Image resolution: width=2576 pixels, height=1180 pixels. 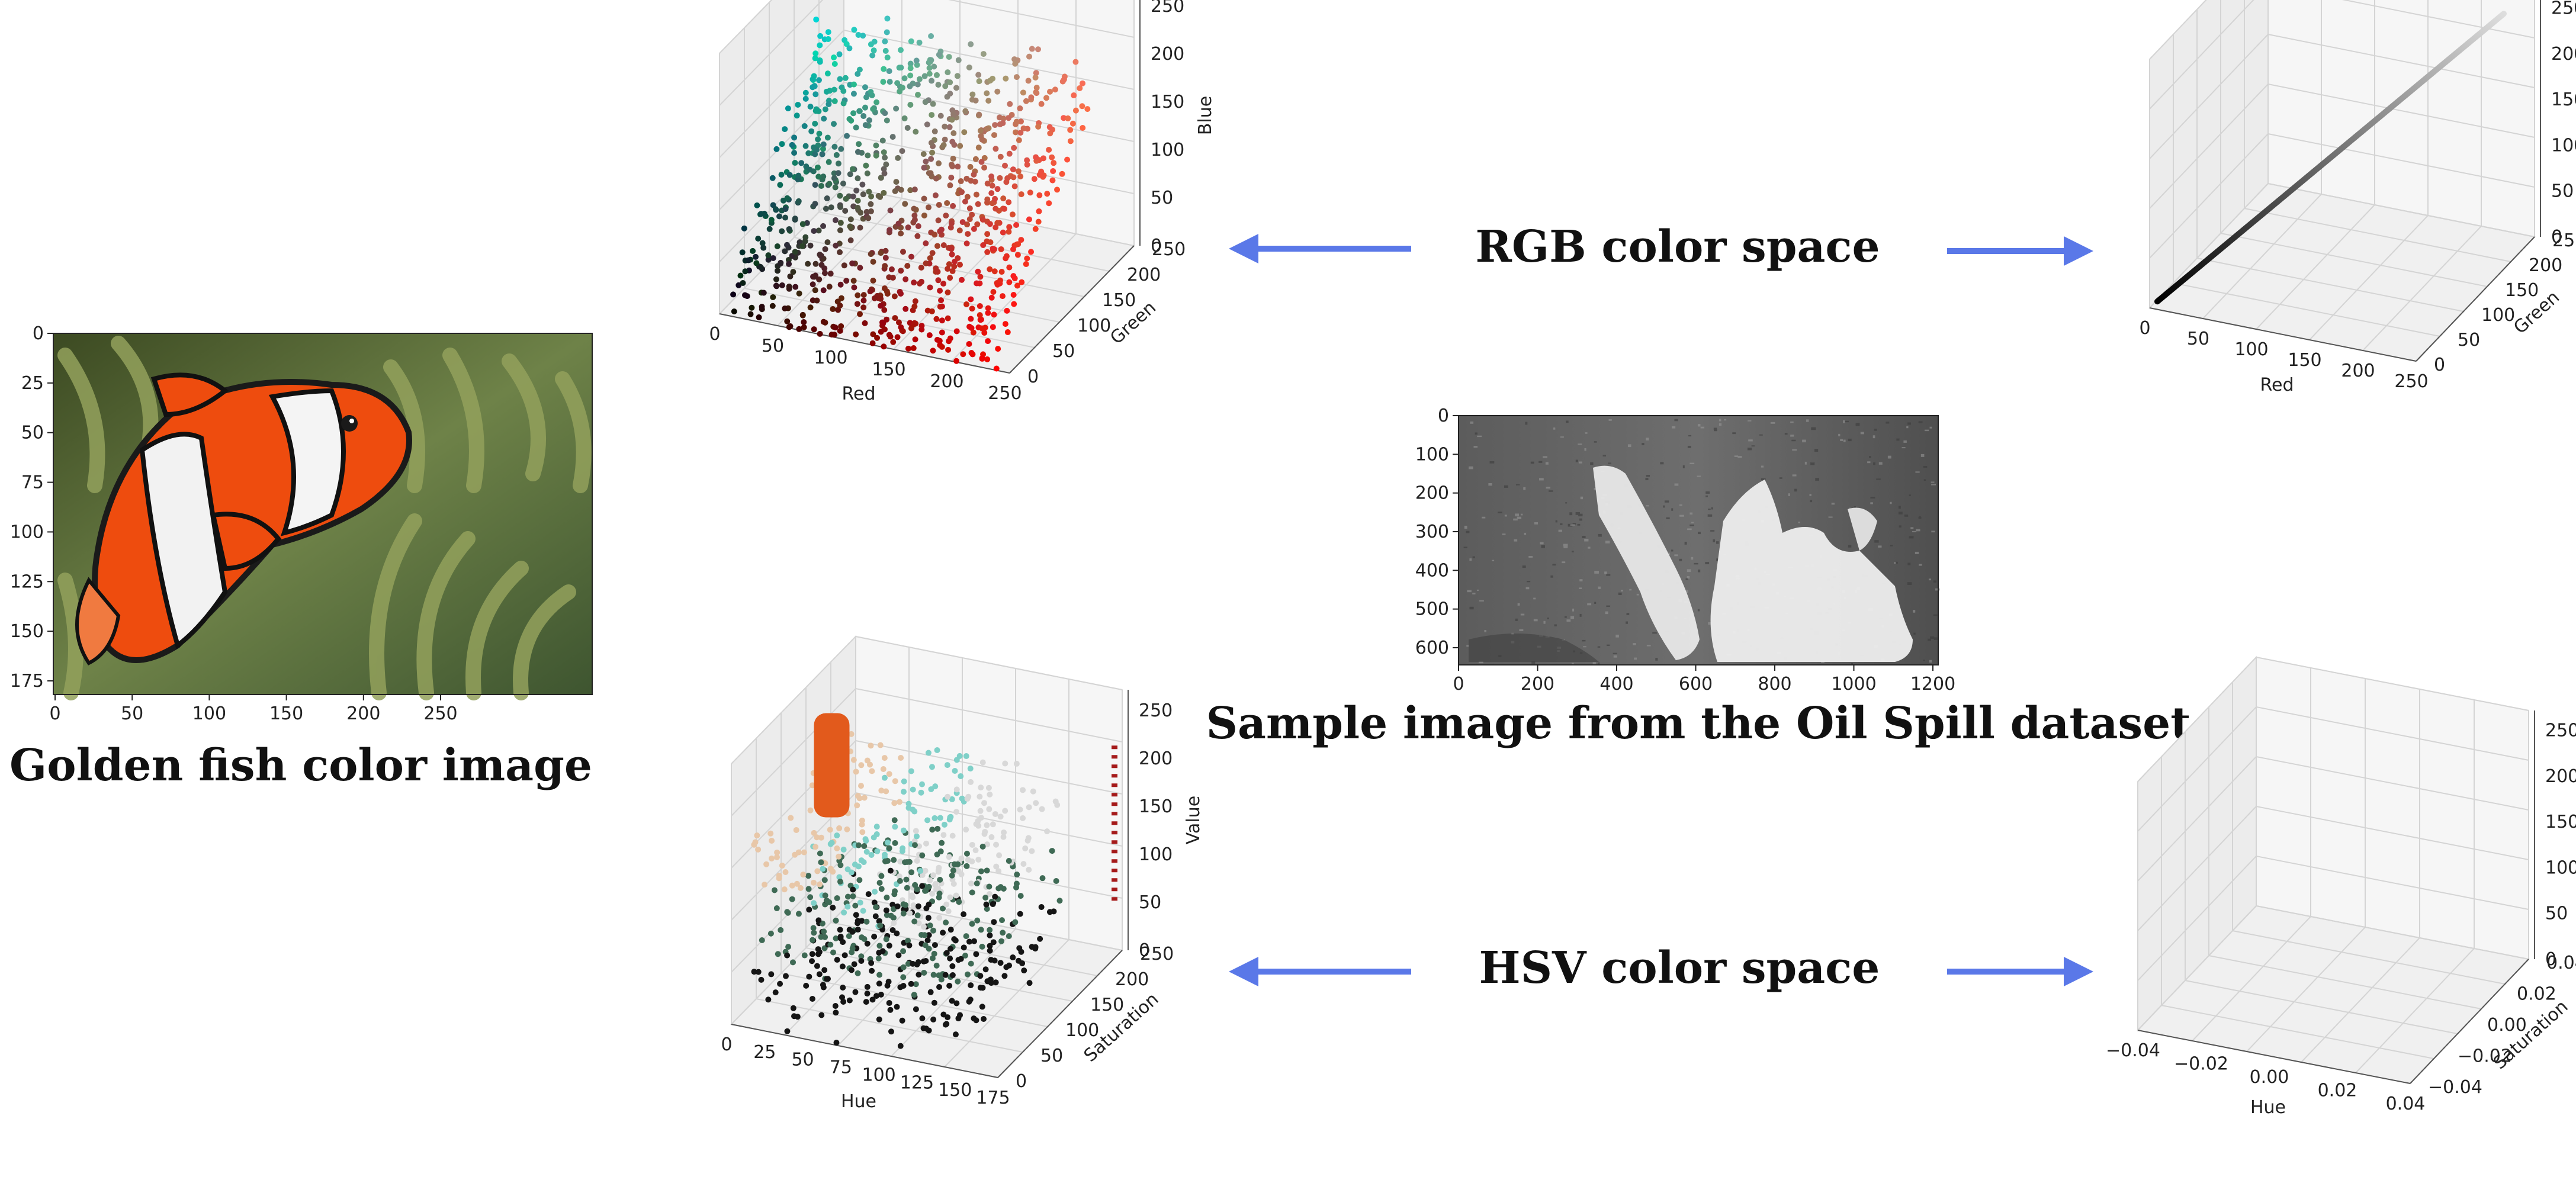 What do you see at coordinates (864, 1051) in the screenshot?
I see `x-axis` at bounding box center [864, 1051].